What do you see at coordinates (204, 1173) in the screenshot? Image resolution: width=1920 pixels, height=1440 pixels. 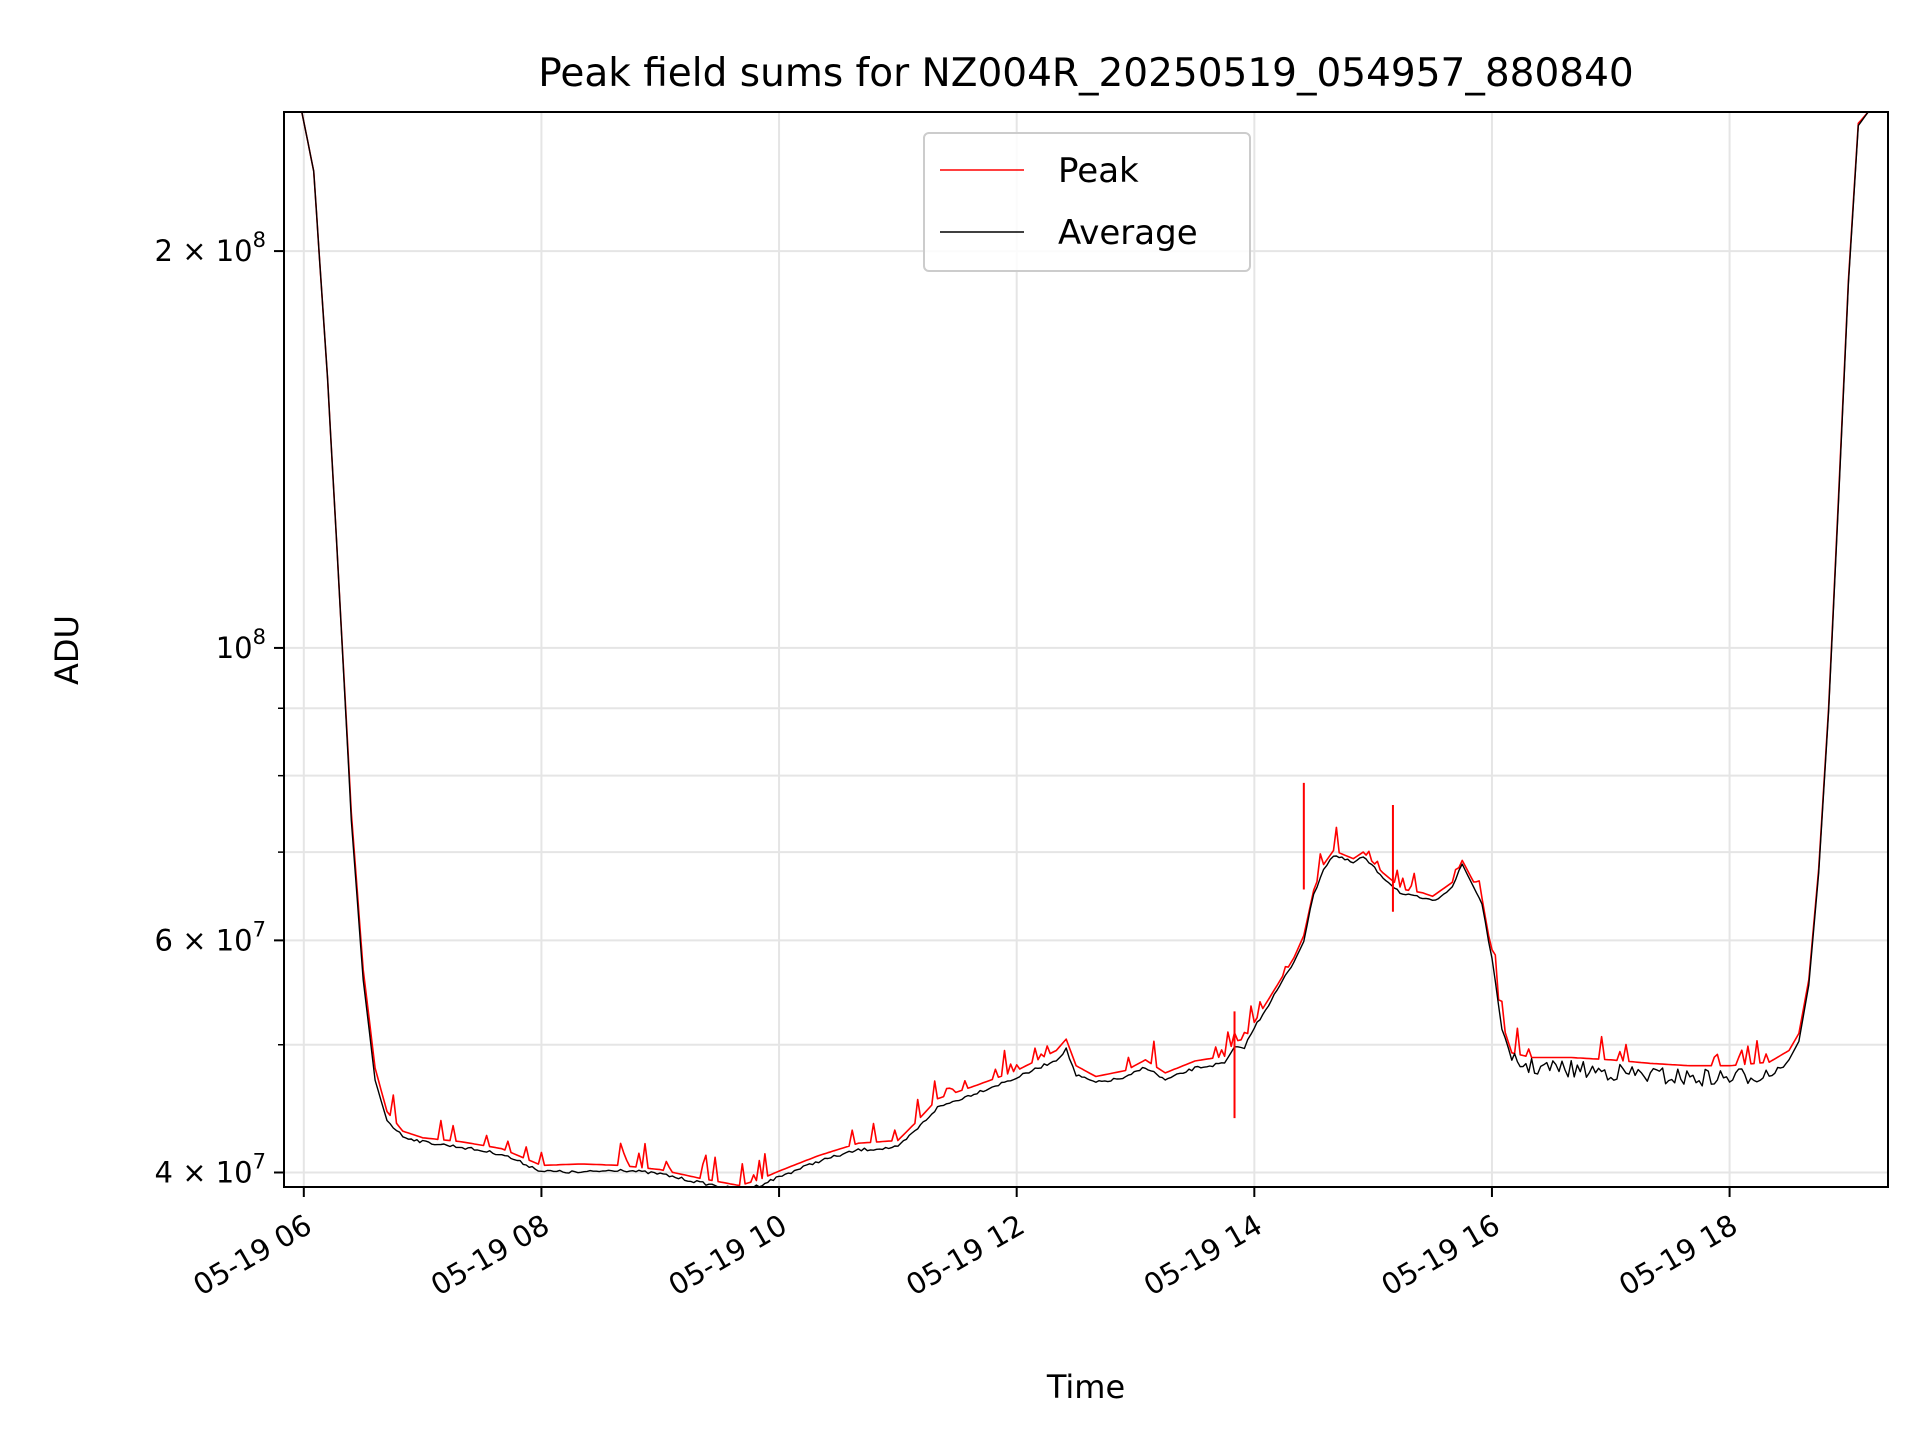 I see `y-tick-base: 4 × 10` at bounding box center [204, 1173].